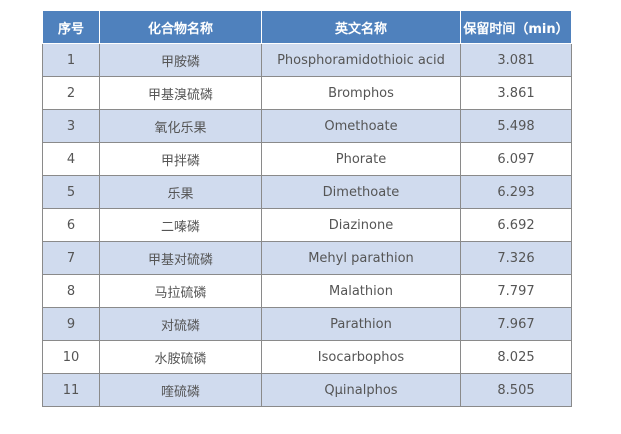  Describe the element at coordinates (361, 27) in the screenshot. I see `col-header-english-name: 英文名称` at that location.